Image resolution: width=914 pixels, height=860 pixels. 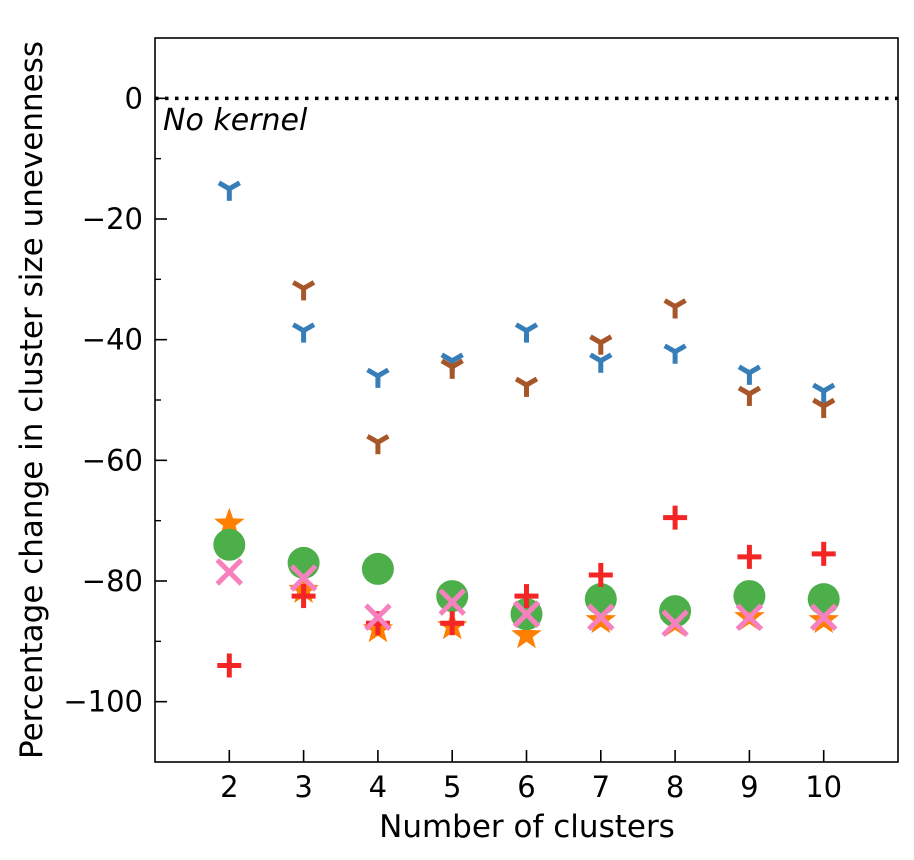 What do you see at coordinates (112, 460) in the screenshot?
I see `y-tick-label: −60` at bounding box center [112, 460].